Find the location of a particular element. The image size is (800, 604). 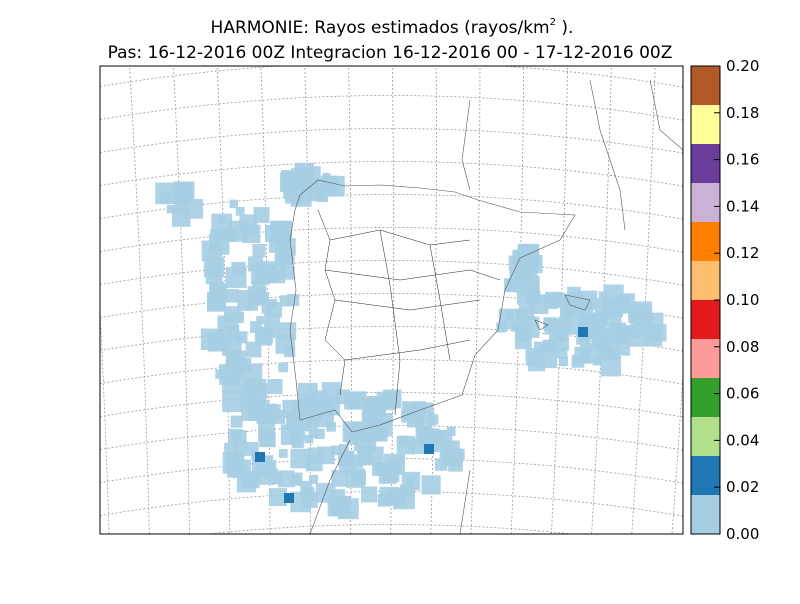

colorbar-tick-label: 0.14 is located at coordinates (742, 206).